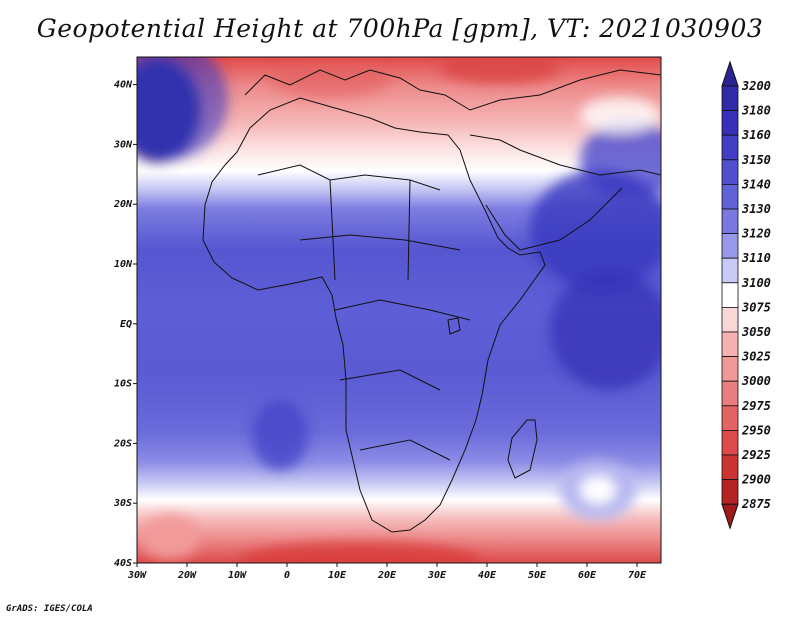  What do you see at coordinates (756, 307) in the screenshot?
I see `colorbar-label: 3075` at bounding box center [756, 307].